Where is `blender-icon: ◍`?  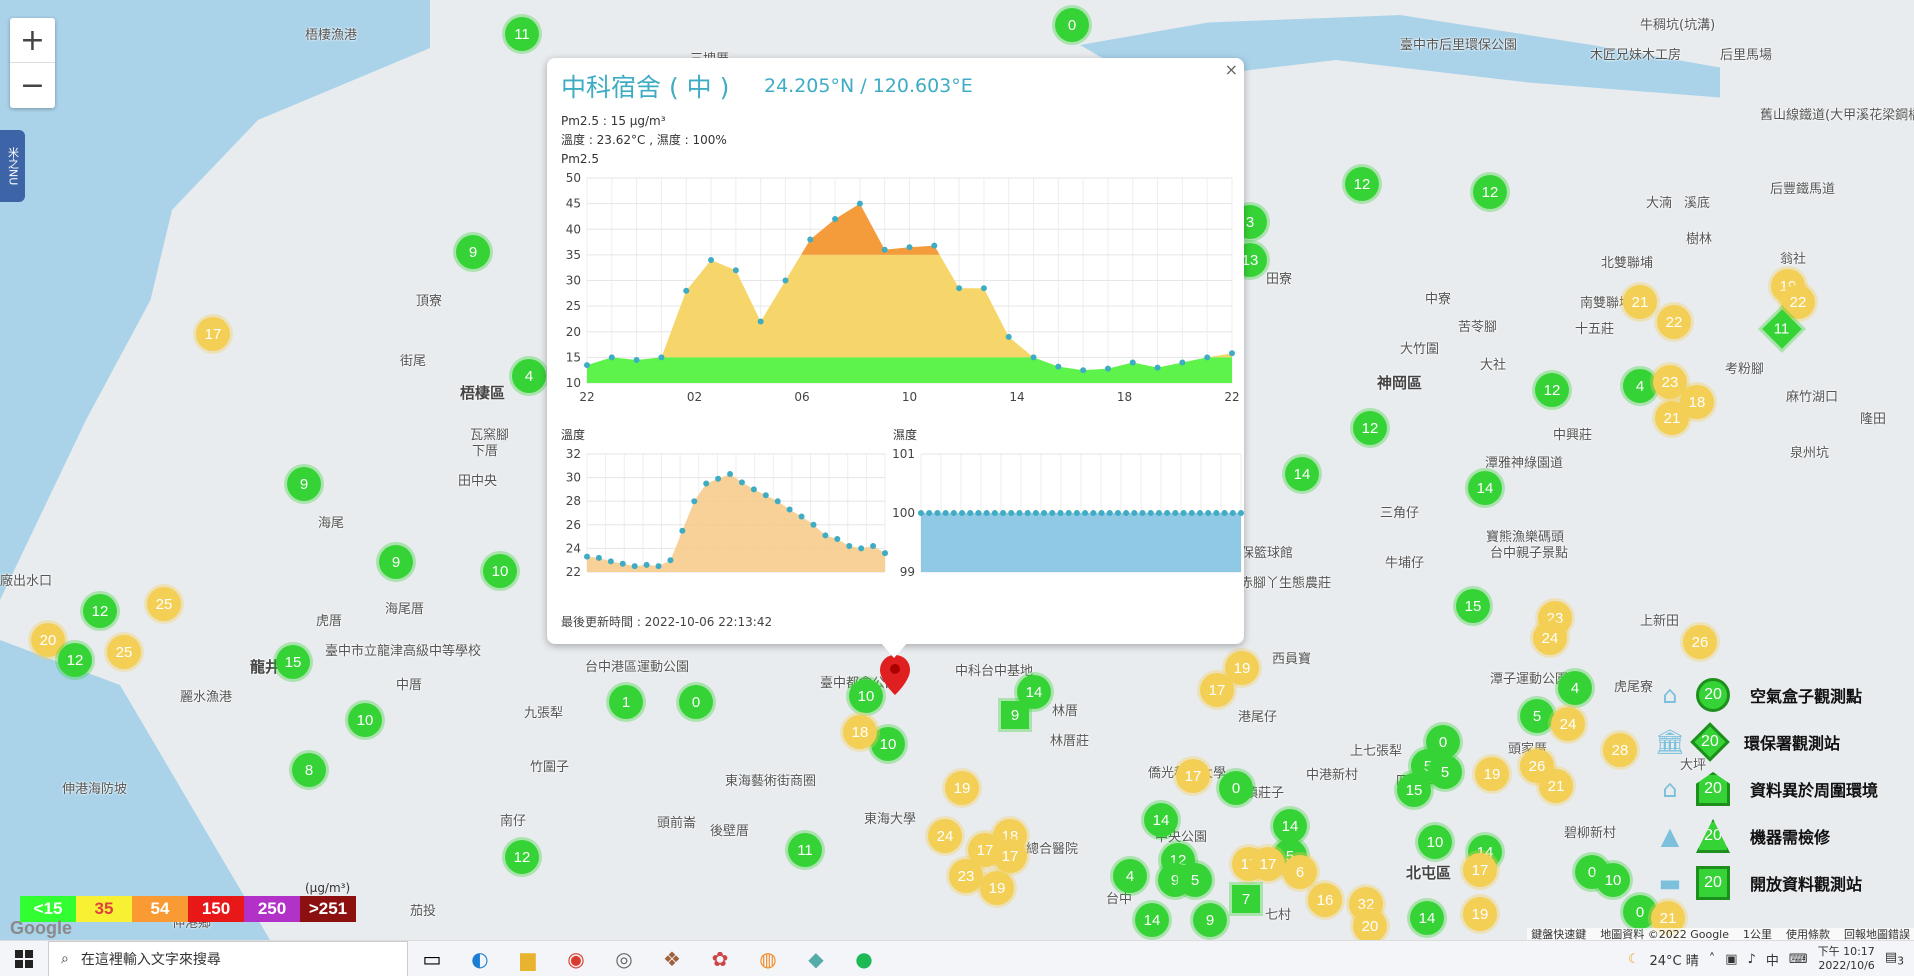 blender-icon: ◍ is located at coordinates (768, 958).